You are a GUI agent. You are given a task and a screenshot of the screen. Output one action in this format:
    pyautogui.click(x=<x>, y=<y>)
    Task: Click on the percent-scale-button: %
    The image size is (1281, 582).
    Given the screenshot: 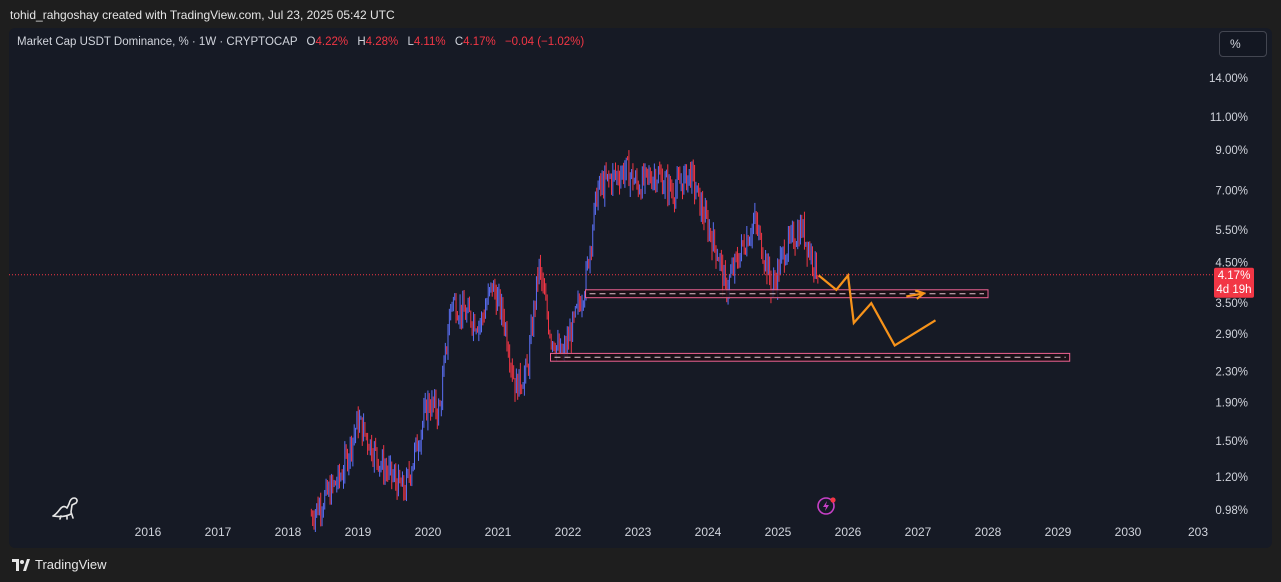 What is the action you would take?
    pyautogui.click(x=1243, y=44)
    